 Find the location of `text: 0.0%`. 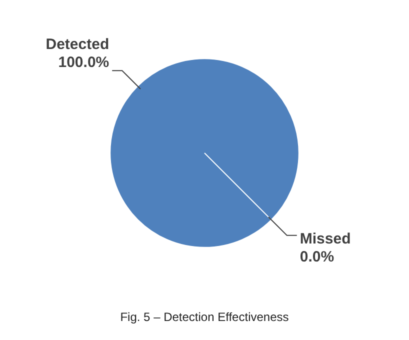

text: 0.0% is located at coordinates (317, 257).